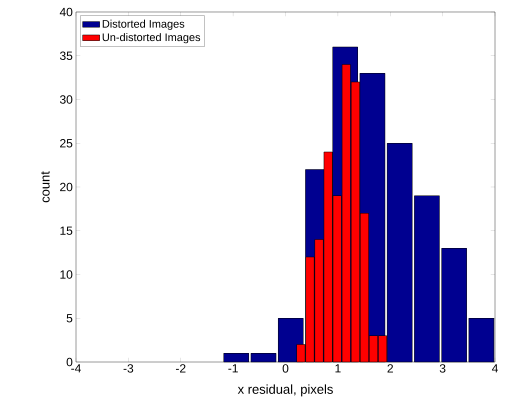 The height and width of the screenshot is (407, 514). I want to click on y-tick-label: 15, so click(66, 230).